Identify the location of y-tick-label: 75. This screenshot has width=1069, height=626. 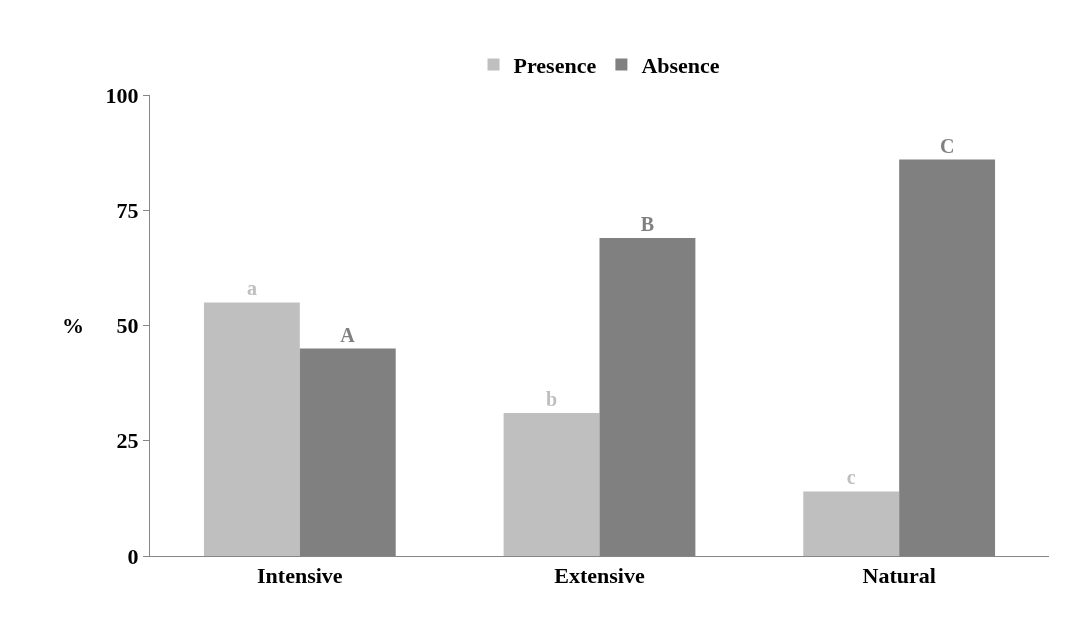
(127, 210).